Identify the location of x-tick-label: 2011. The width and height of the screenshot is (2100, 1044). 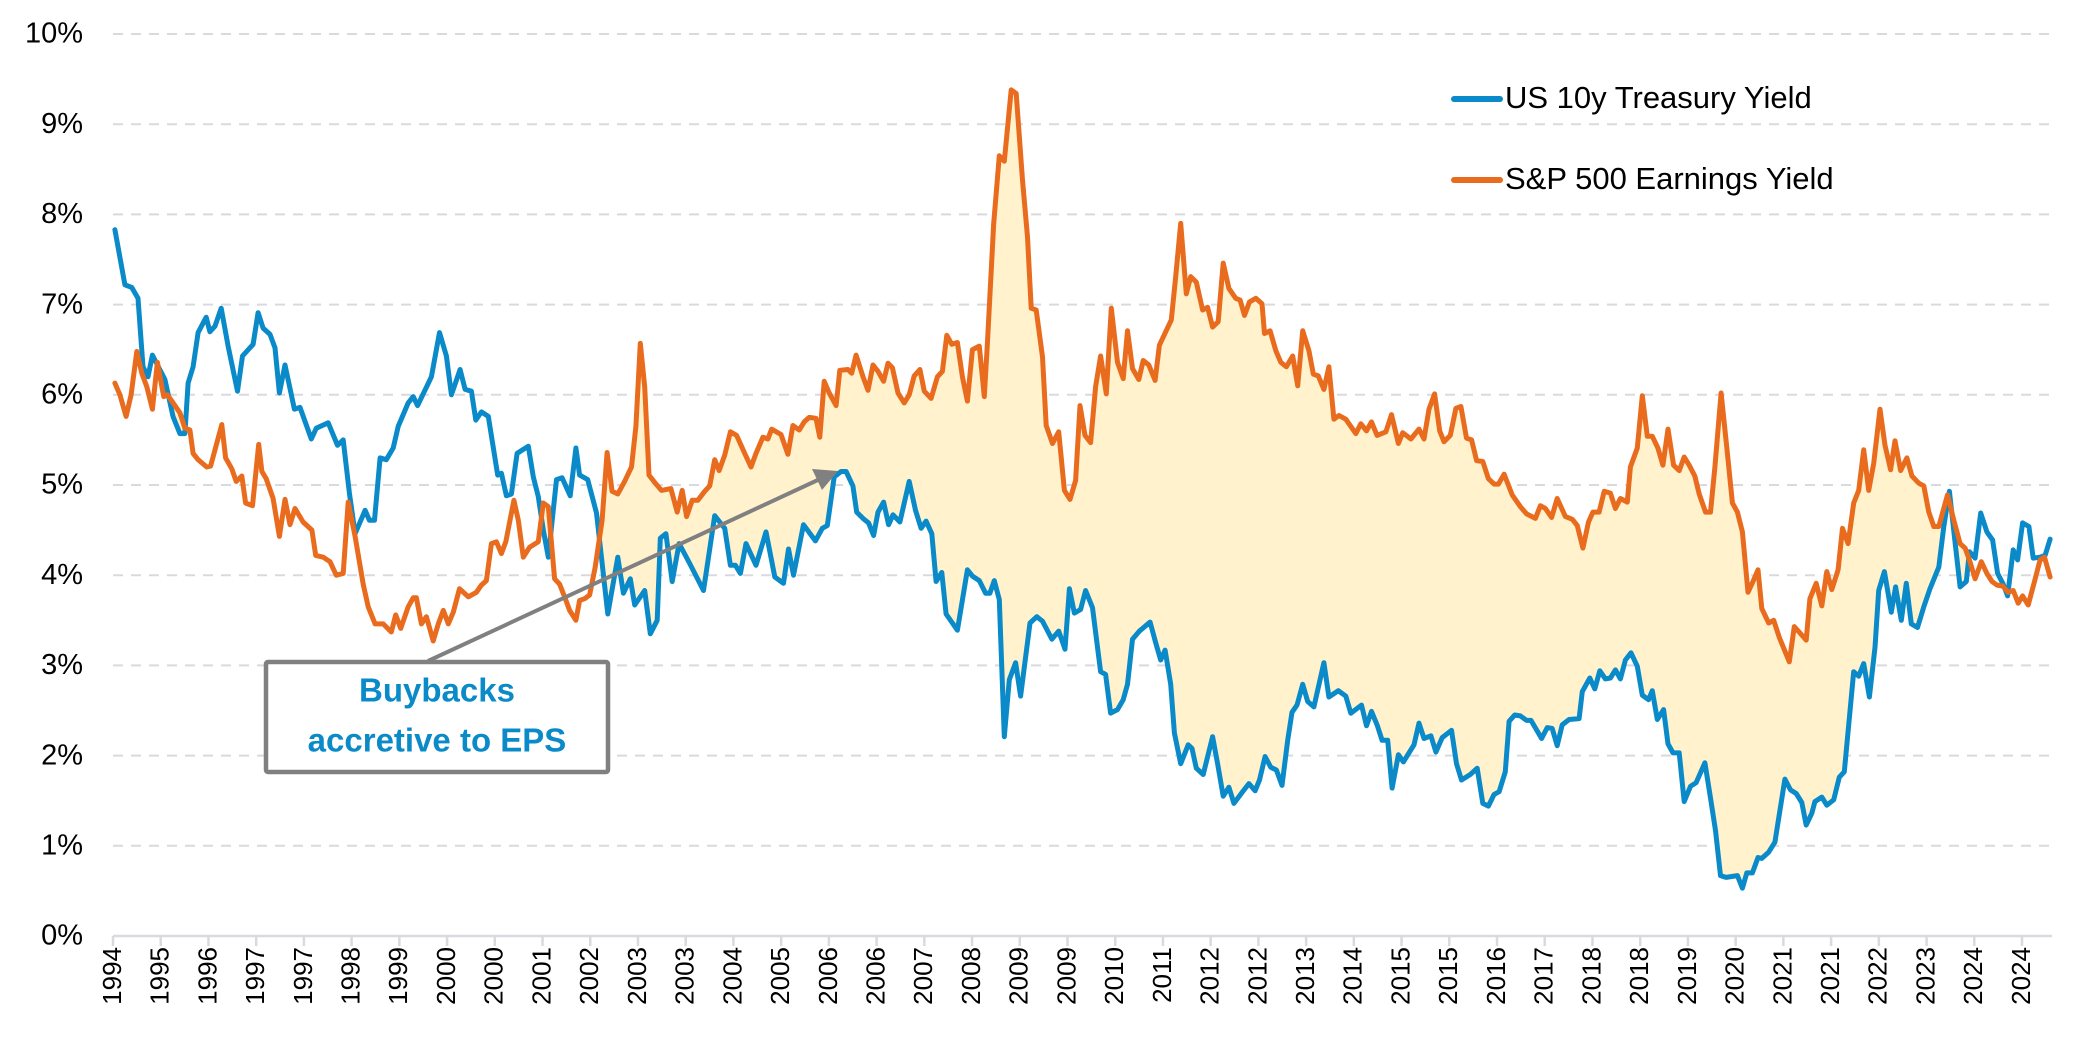
(1162, 975).